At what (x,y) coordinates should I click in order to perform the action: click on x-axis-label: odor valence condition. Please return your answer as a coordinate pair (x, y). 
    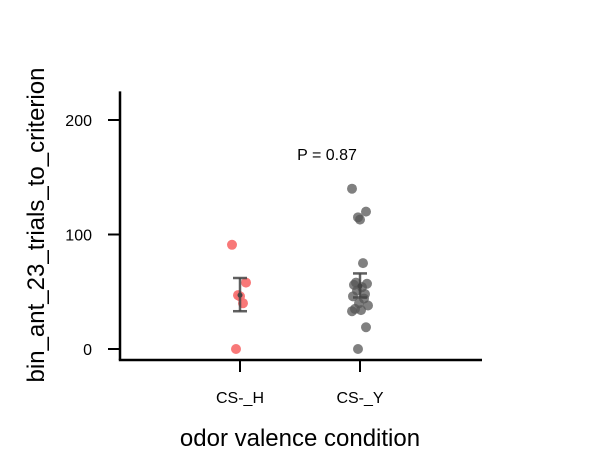
    Looking at the image, I should click on (300, 437).